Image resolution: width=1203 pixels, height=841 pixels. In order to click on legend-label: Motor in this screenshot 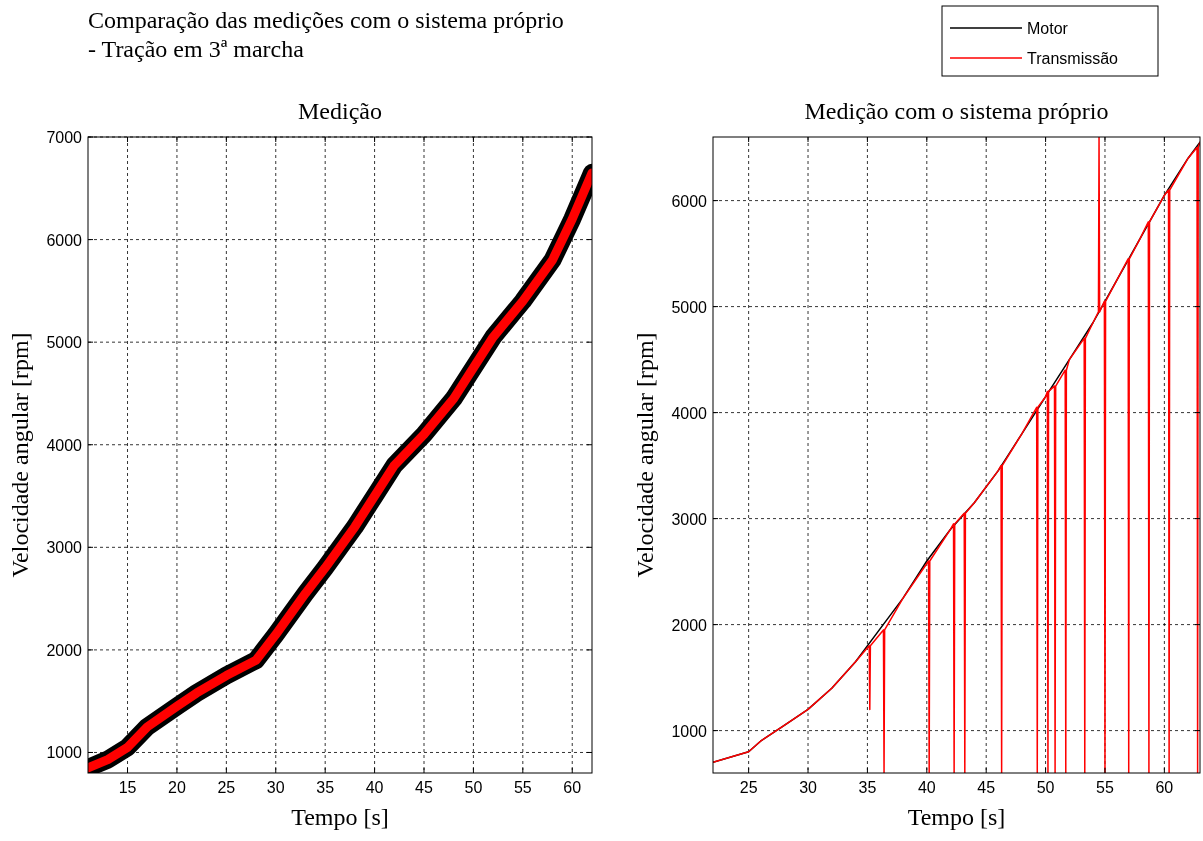, I will do `click(1048, 28)`.